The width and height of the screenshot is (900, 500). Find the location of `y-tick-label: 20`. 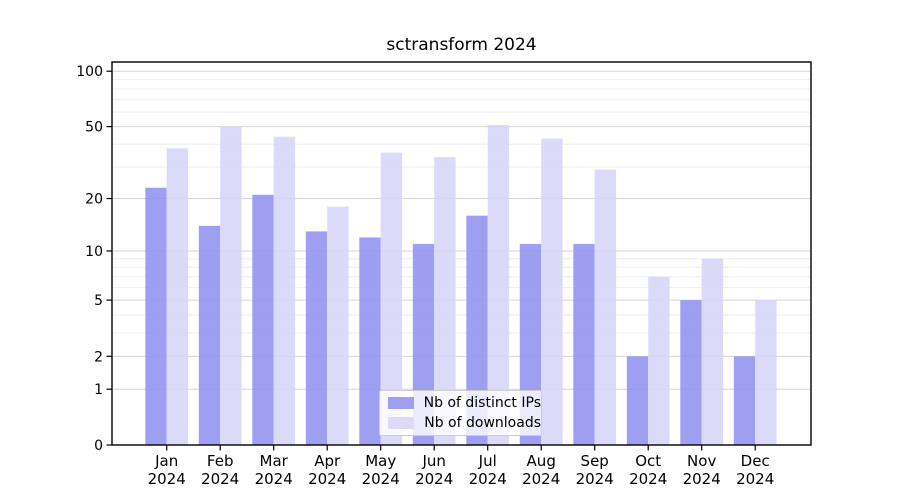

y-tick-label: 20 is located at coordinates (94, 200).